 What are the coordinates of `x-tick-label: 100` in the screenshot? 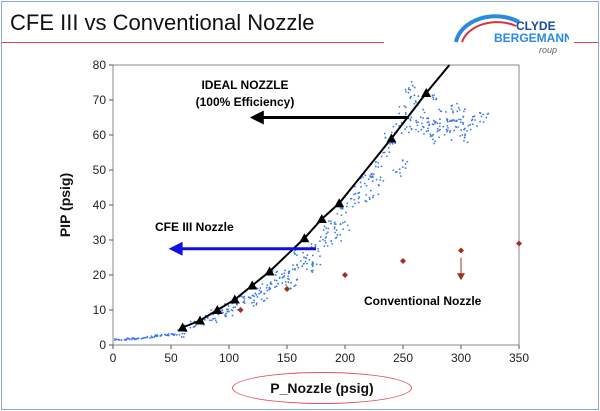 It's located at (229, 358).